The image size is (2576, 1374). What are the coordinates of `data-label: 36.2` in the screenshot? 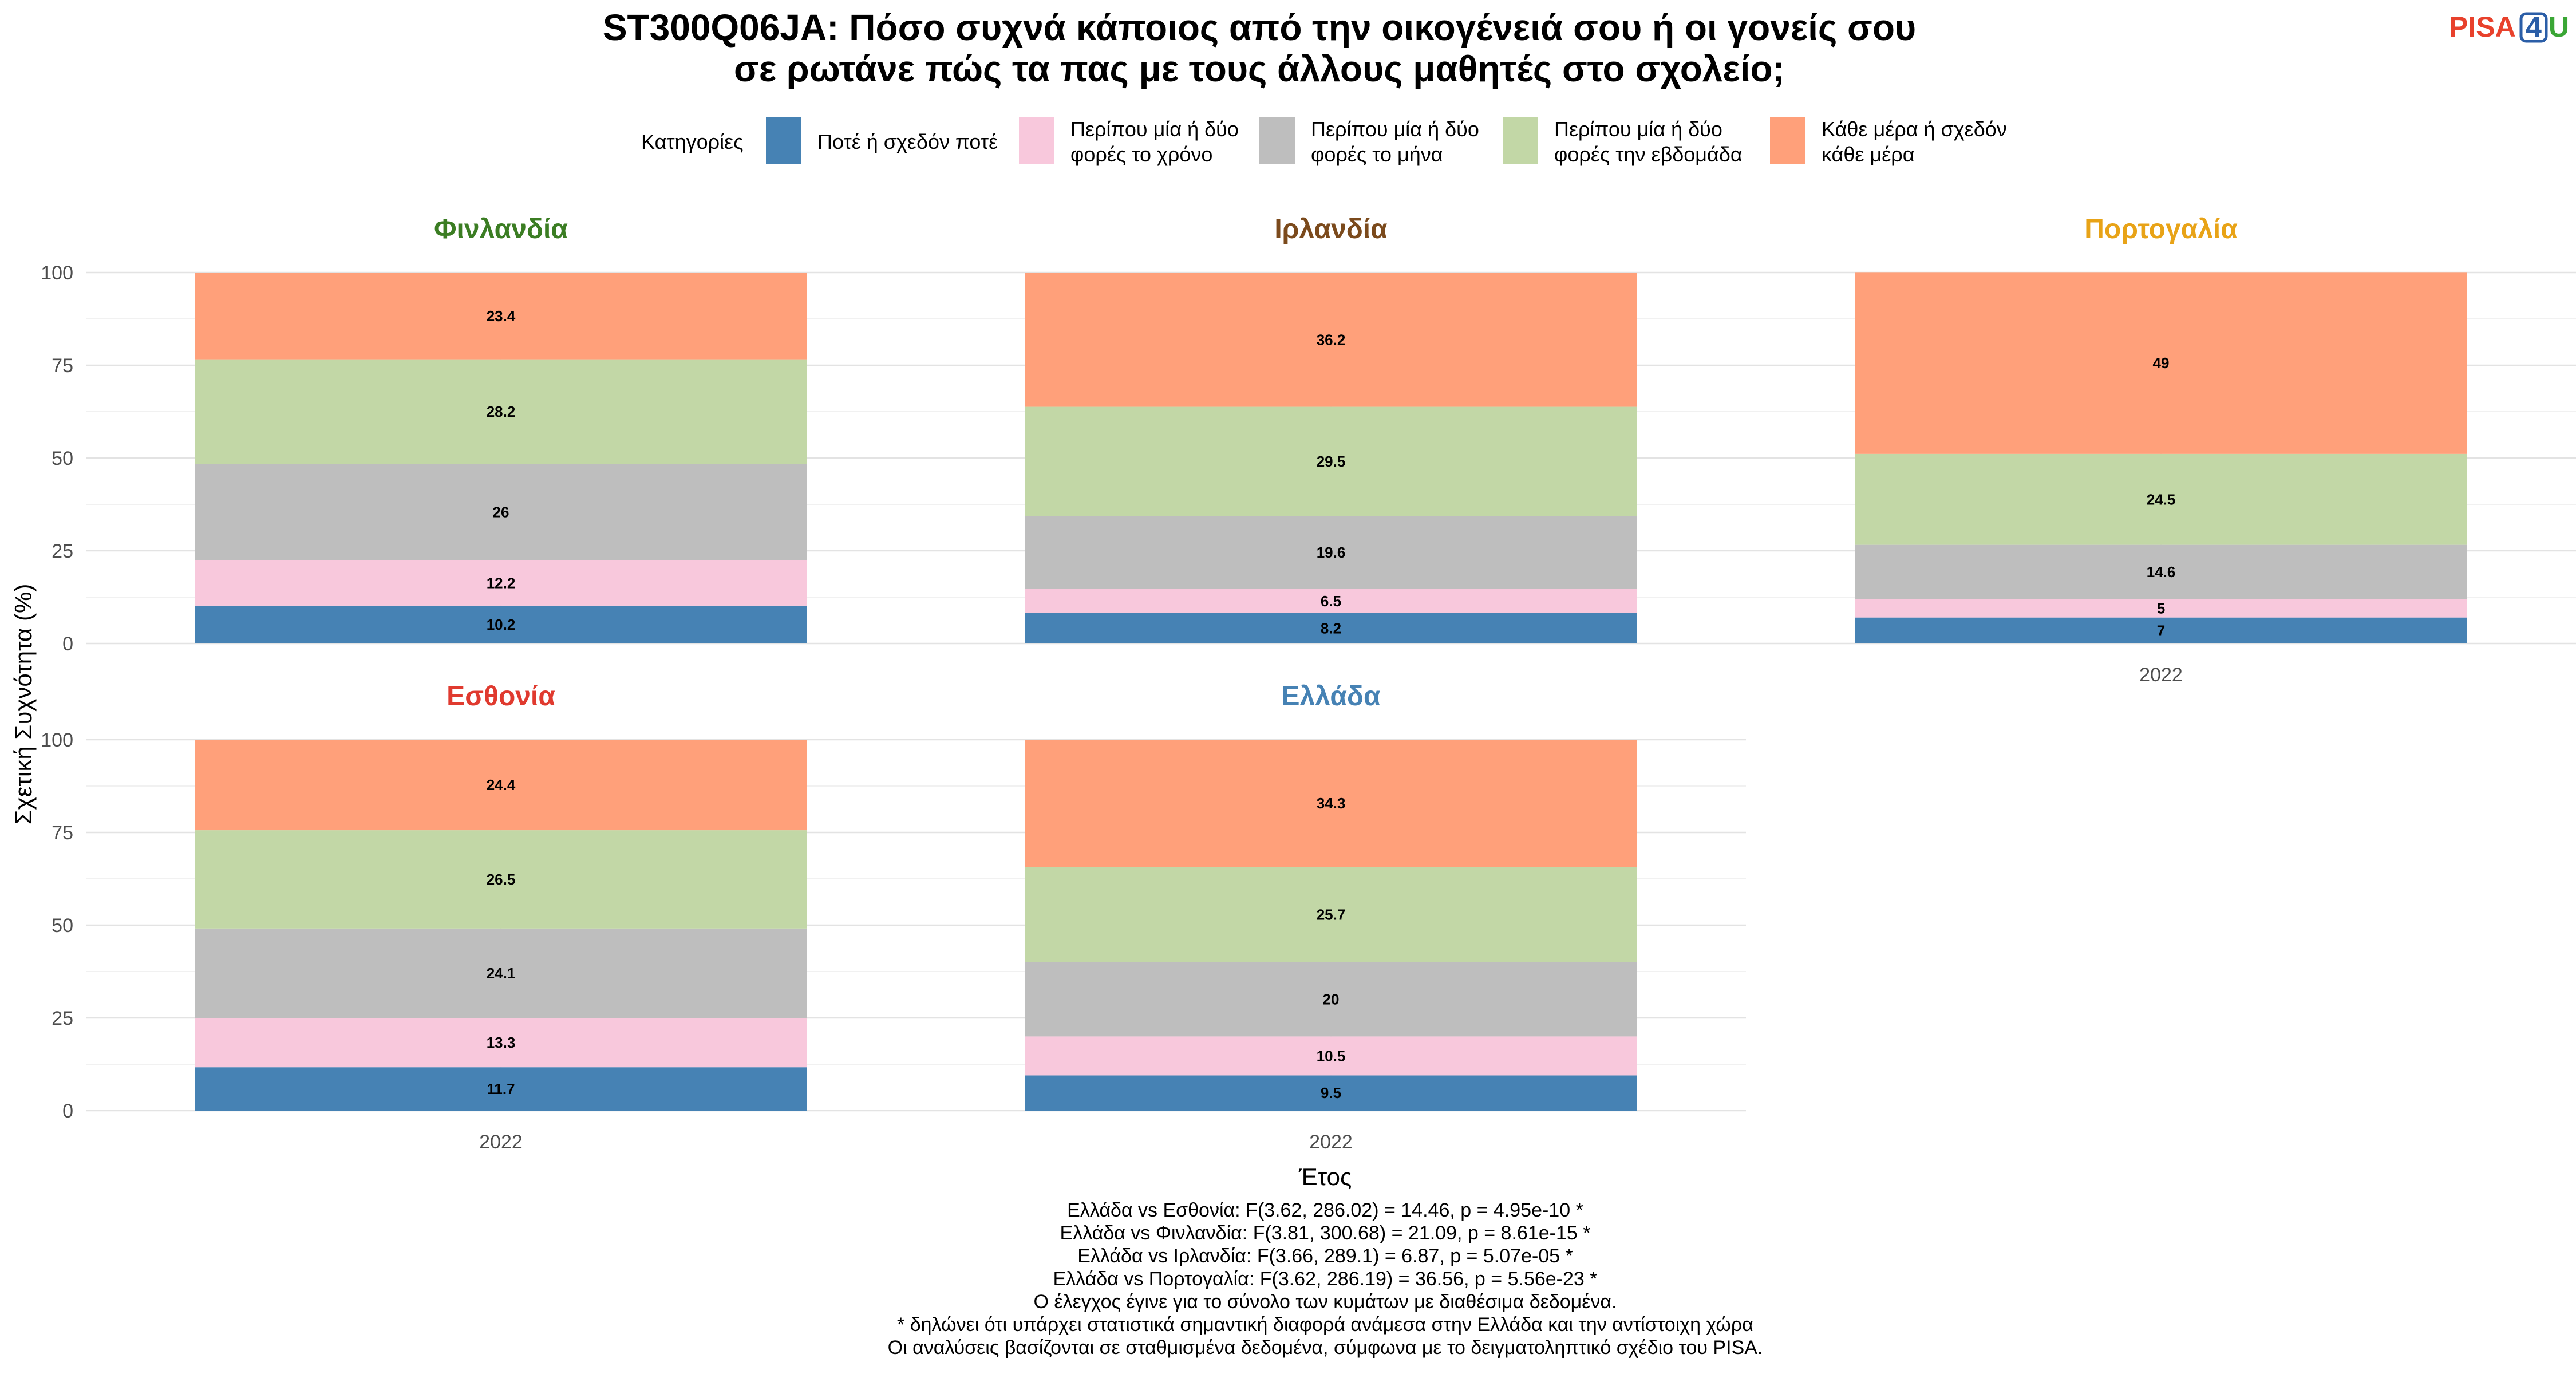 It's located at (1331, 340).